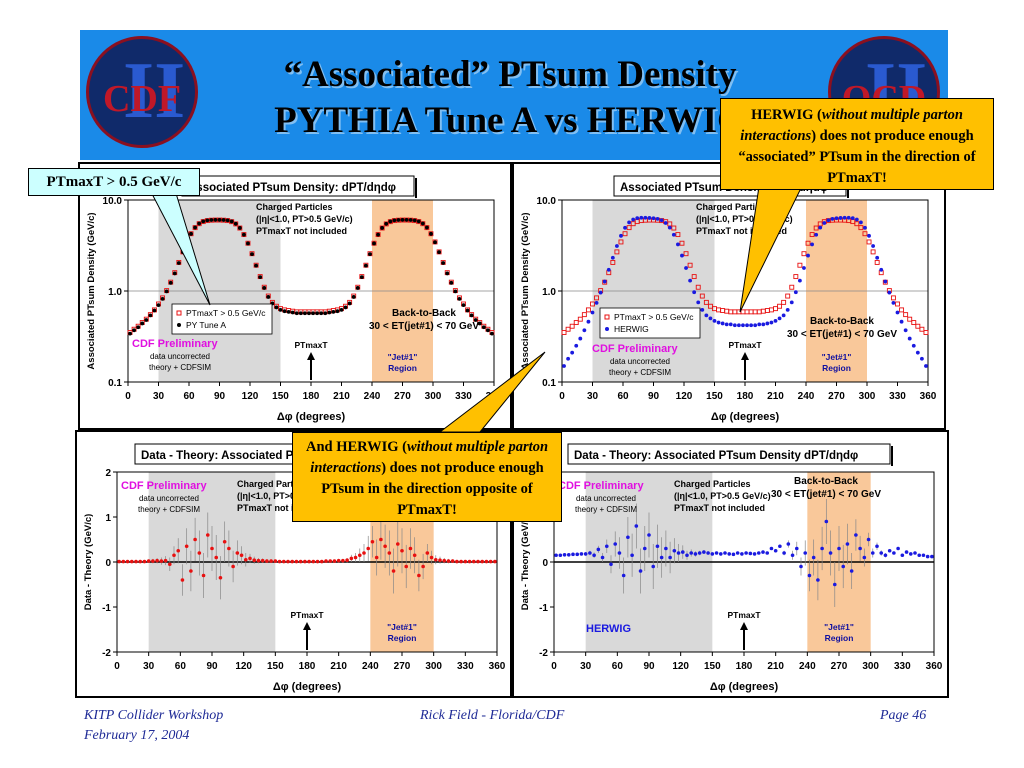 This screenshot has height=768, width=1024. I want to click on x-tick-label: 90, so click(212, 666).